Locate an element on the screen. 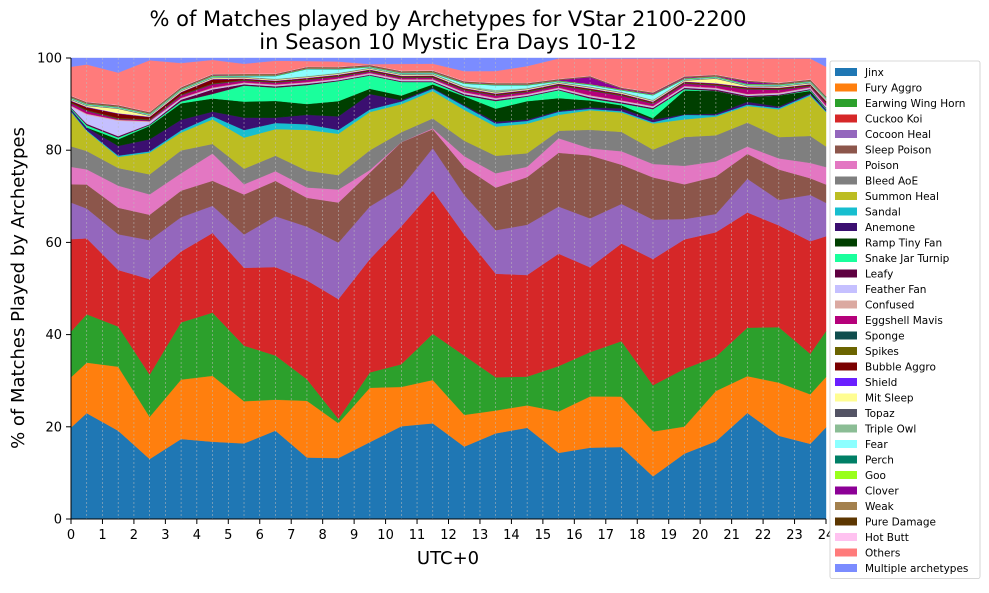  legend-label-leafy: Leafy is located at coordinates (879, 275).